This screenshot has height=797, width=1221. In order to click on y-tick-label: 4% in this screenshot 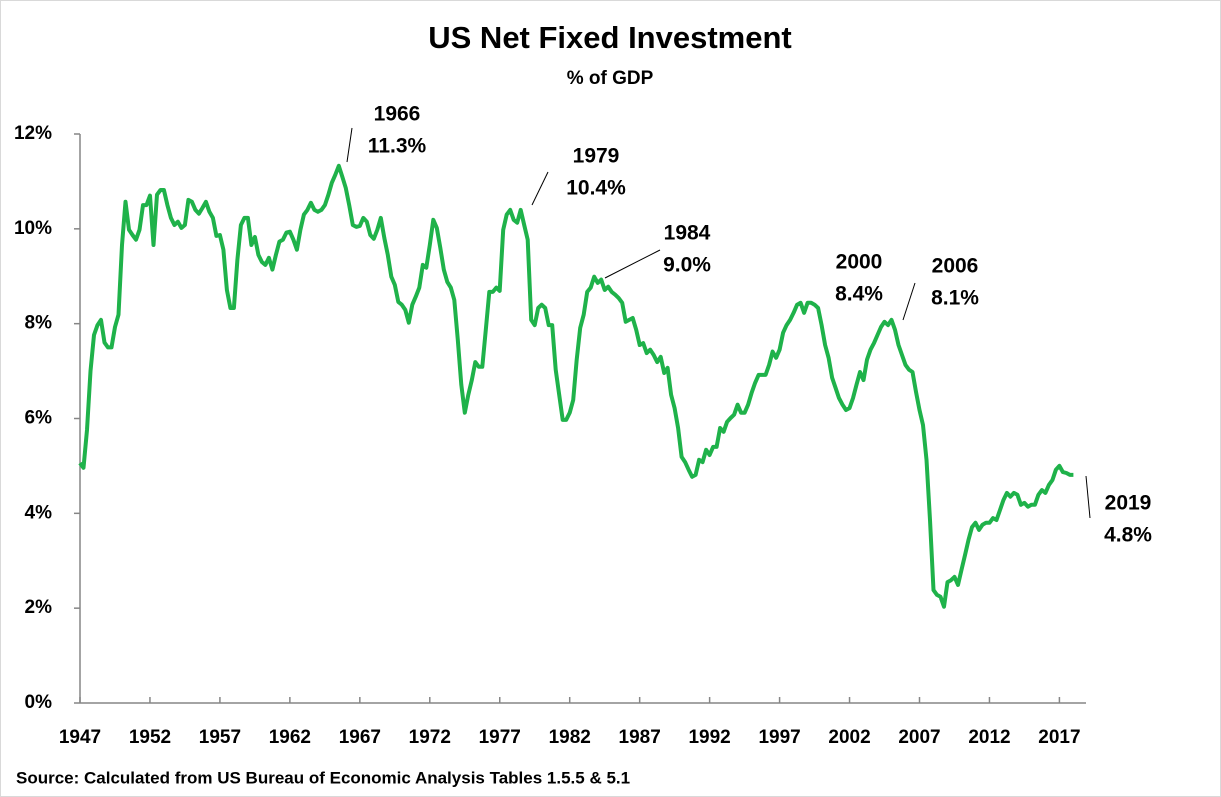, I will do `click(39, 512)`.